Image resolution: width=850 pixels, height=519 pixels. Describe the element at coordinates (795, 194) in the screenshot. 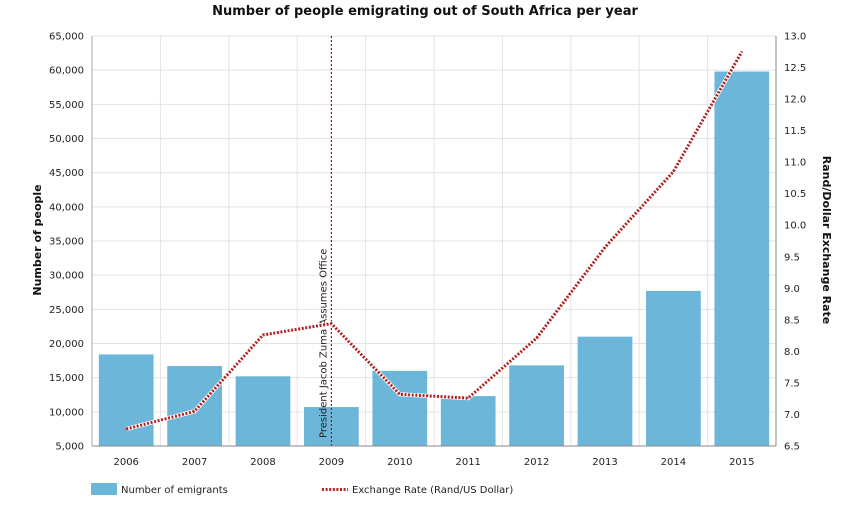

I see `y2-tick-label: 10.5` at that location.